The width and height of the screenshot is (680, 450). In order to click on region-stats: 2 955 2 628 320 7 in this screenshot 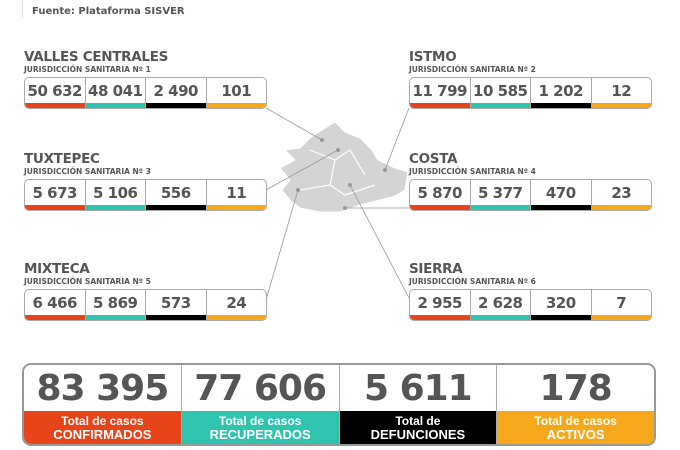, I will do `click(530, 305)`.